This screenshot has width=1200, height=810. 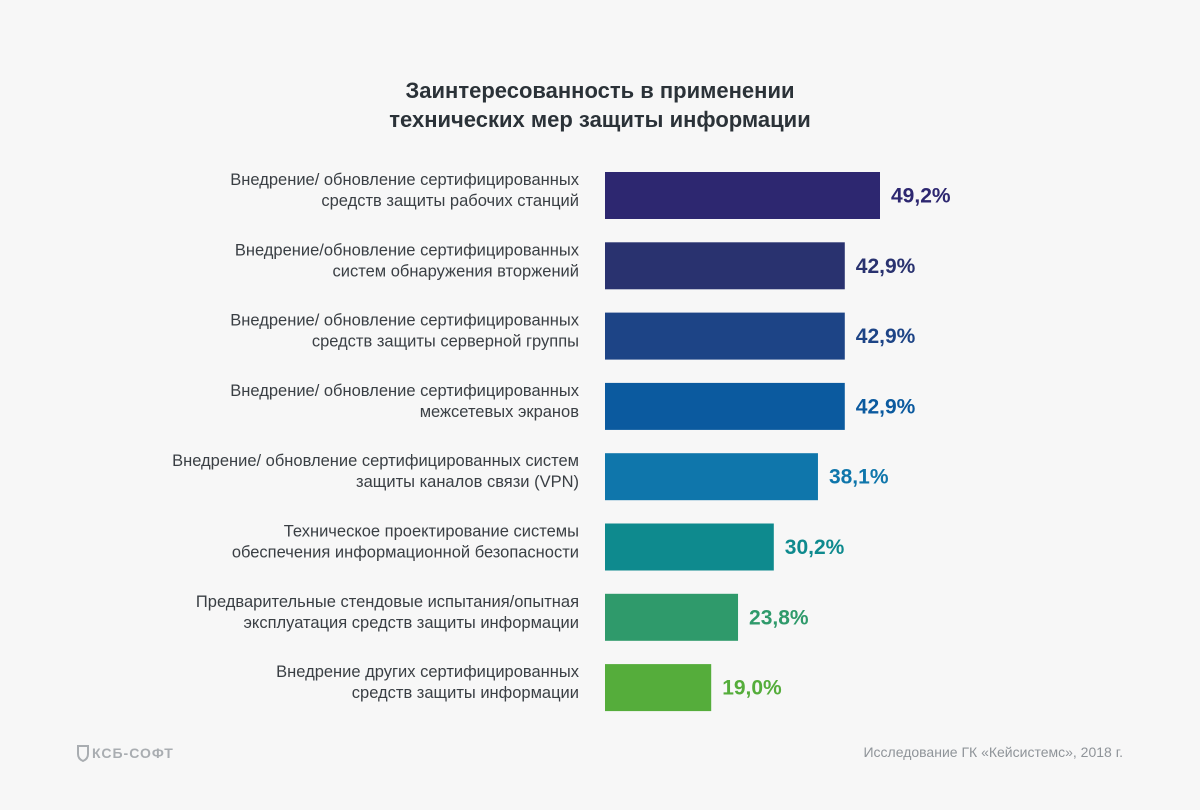 What do you see at coordinates (428, 672) in the screenshot?
I see `category-label-line: Внедрение других сертифицированных` at bounding box center [428, 672].